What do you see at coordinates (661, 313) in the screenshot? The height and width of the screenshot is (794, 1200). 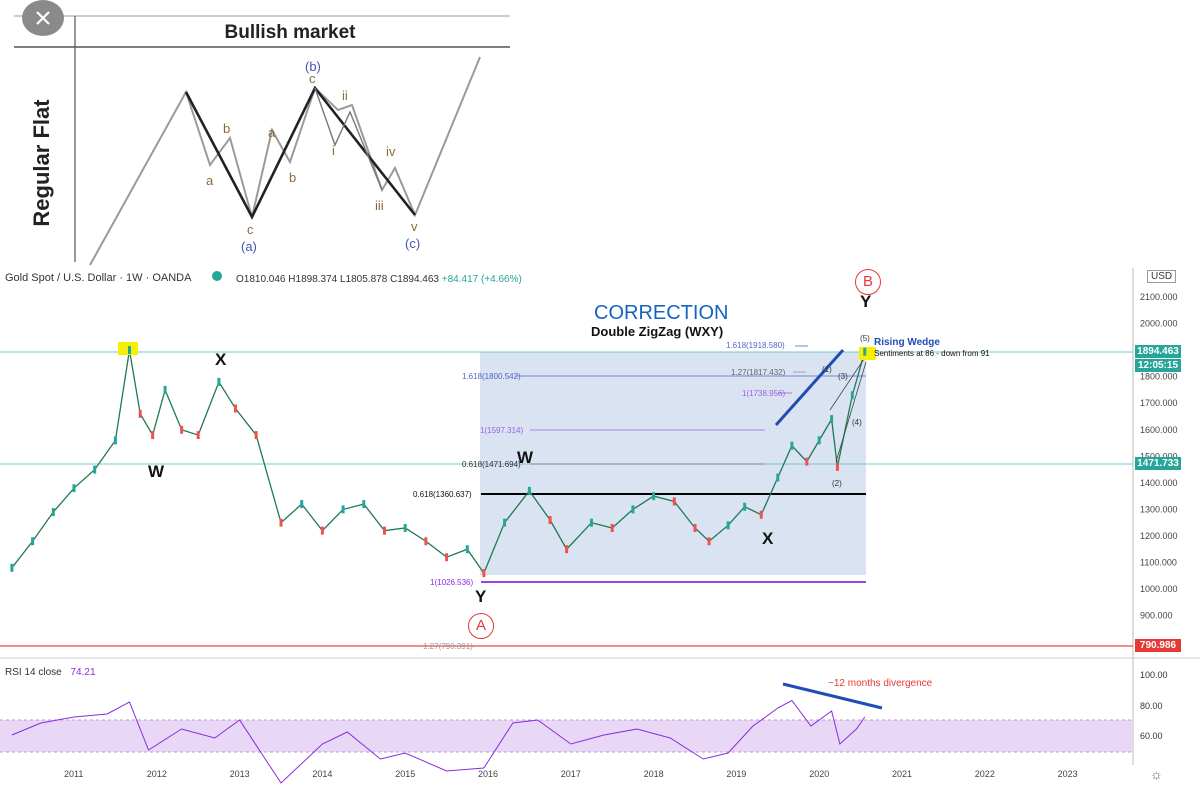 I see `correction-title: CORRECTION` at bounding box center [661, 313].